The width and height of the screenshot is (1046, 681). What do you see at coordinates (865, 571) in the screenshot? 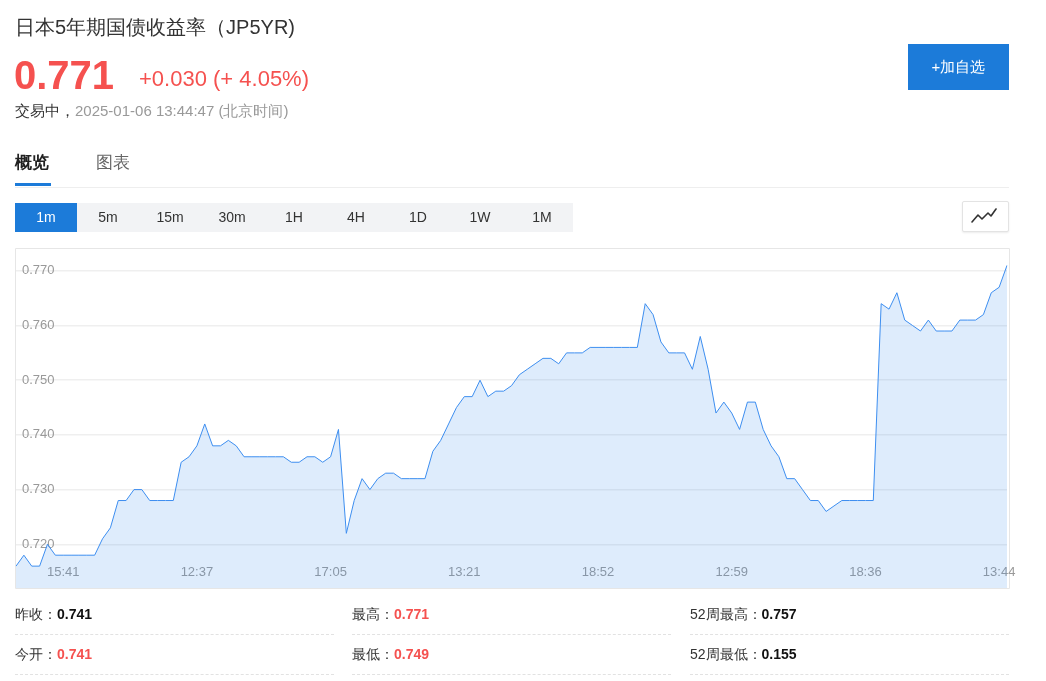
I see `x-tick-label: 18:36` at bounding box center [865, 571].